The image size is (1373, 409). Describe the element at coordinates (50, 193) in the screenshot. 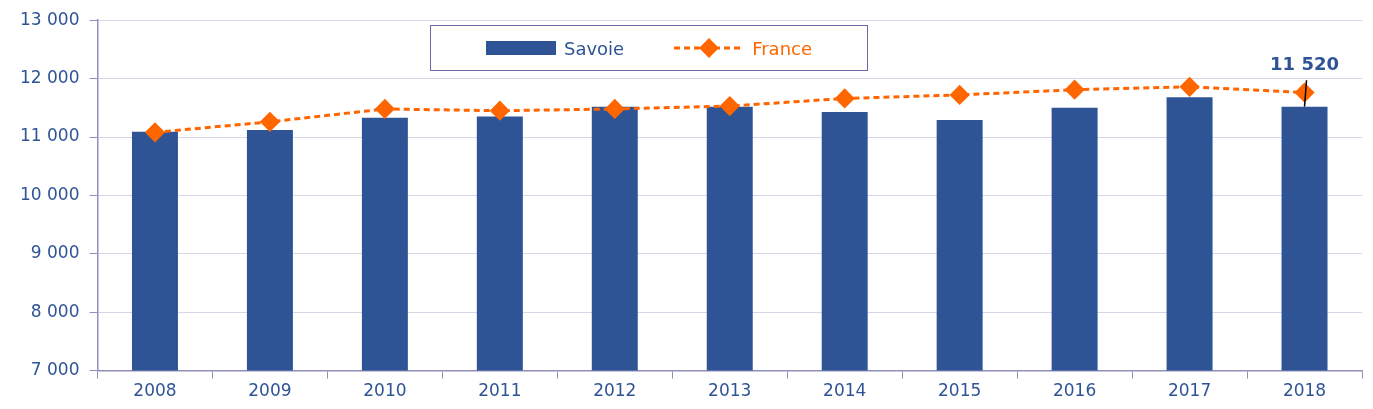

I see `y-tick-label: 10 000` at that location.